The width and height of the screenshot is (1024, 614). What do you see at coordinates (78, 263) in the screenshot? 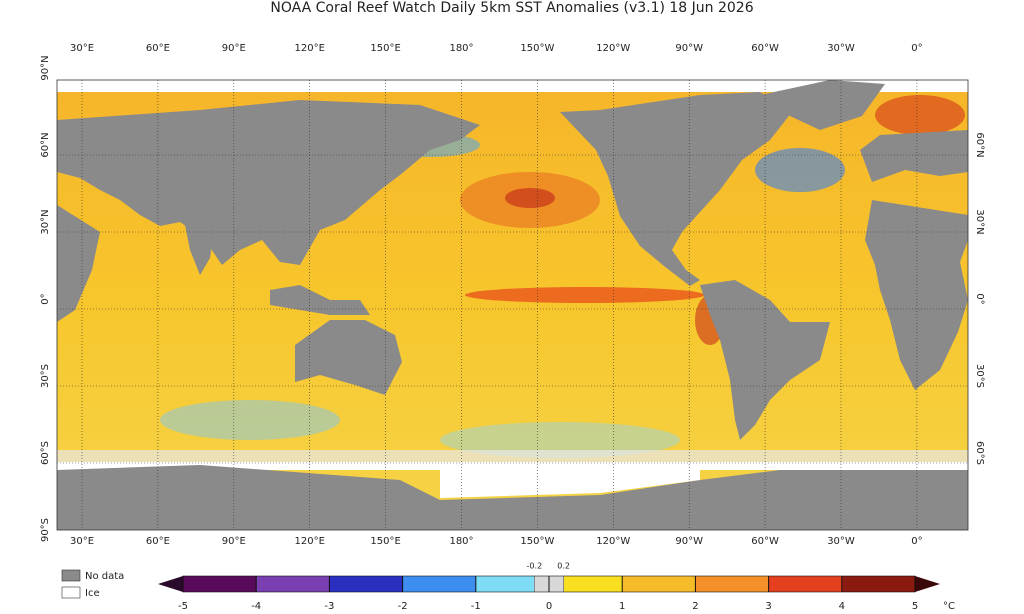
I see `africa-east` at bounding box center [78, 263].